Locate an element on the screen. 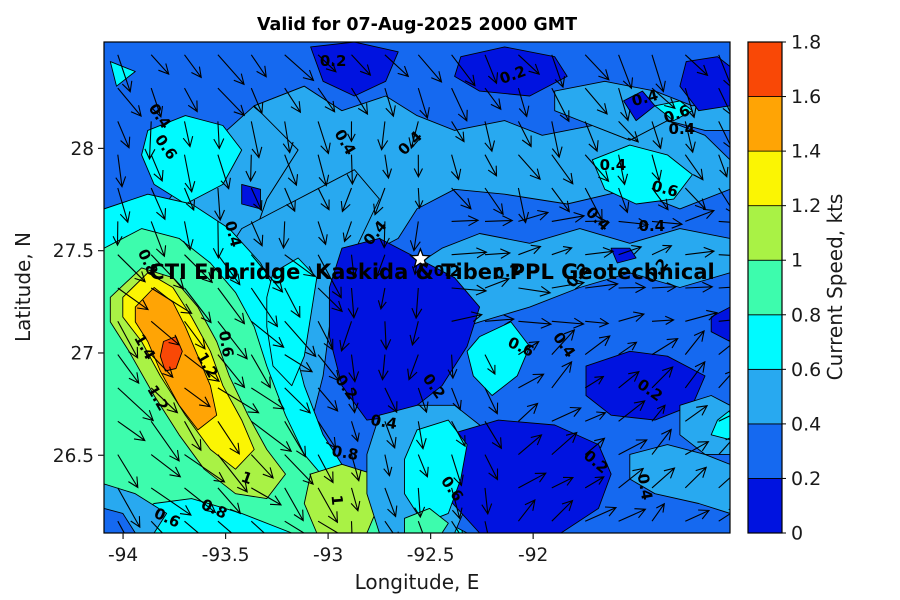  y-tick-label: 28 is located at coordinates (82, 149).